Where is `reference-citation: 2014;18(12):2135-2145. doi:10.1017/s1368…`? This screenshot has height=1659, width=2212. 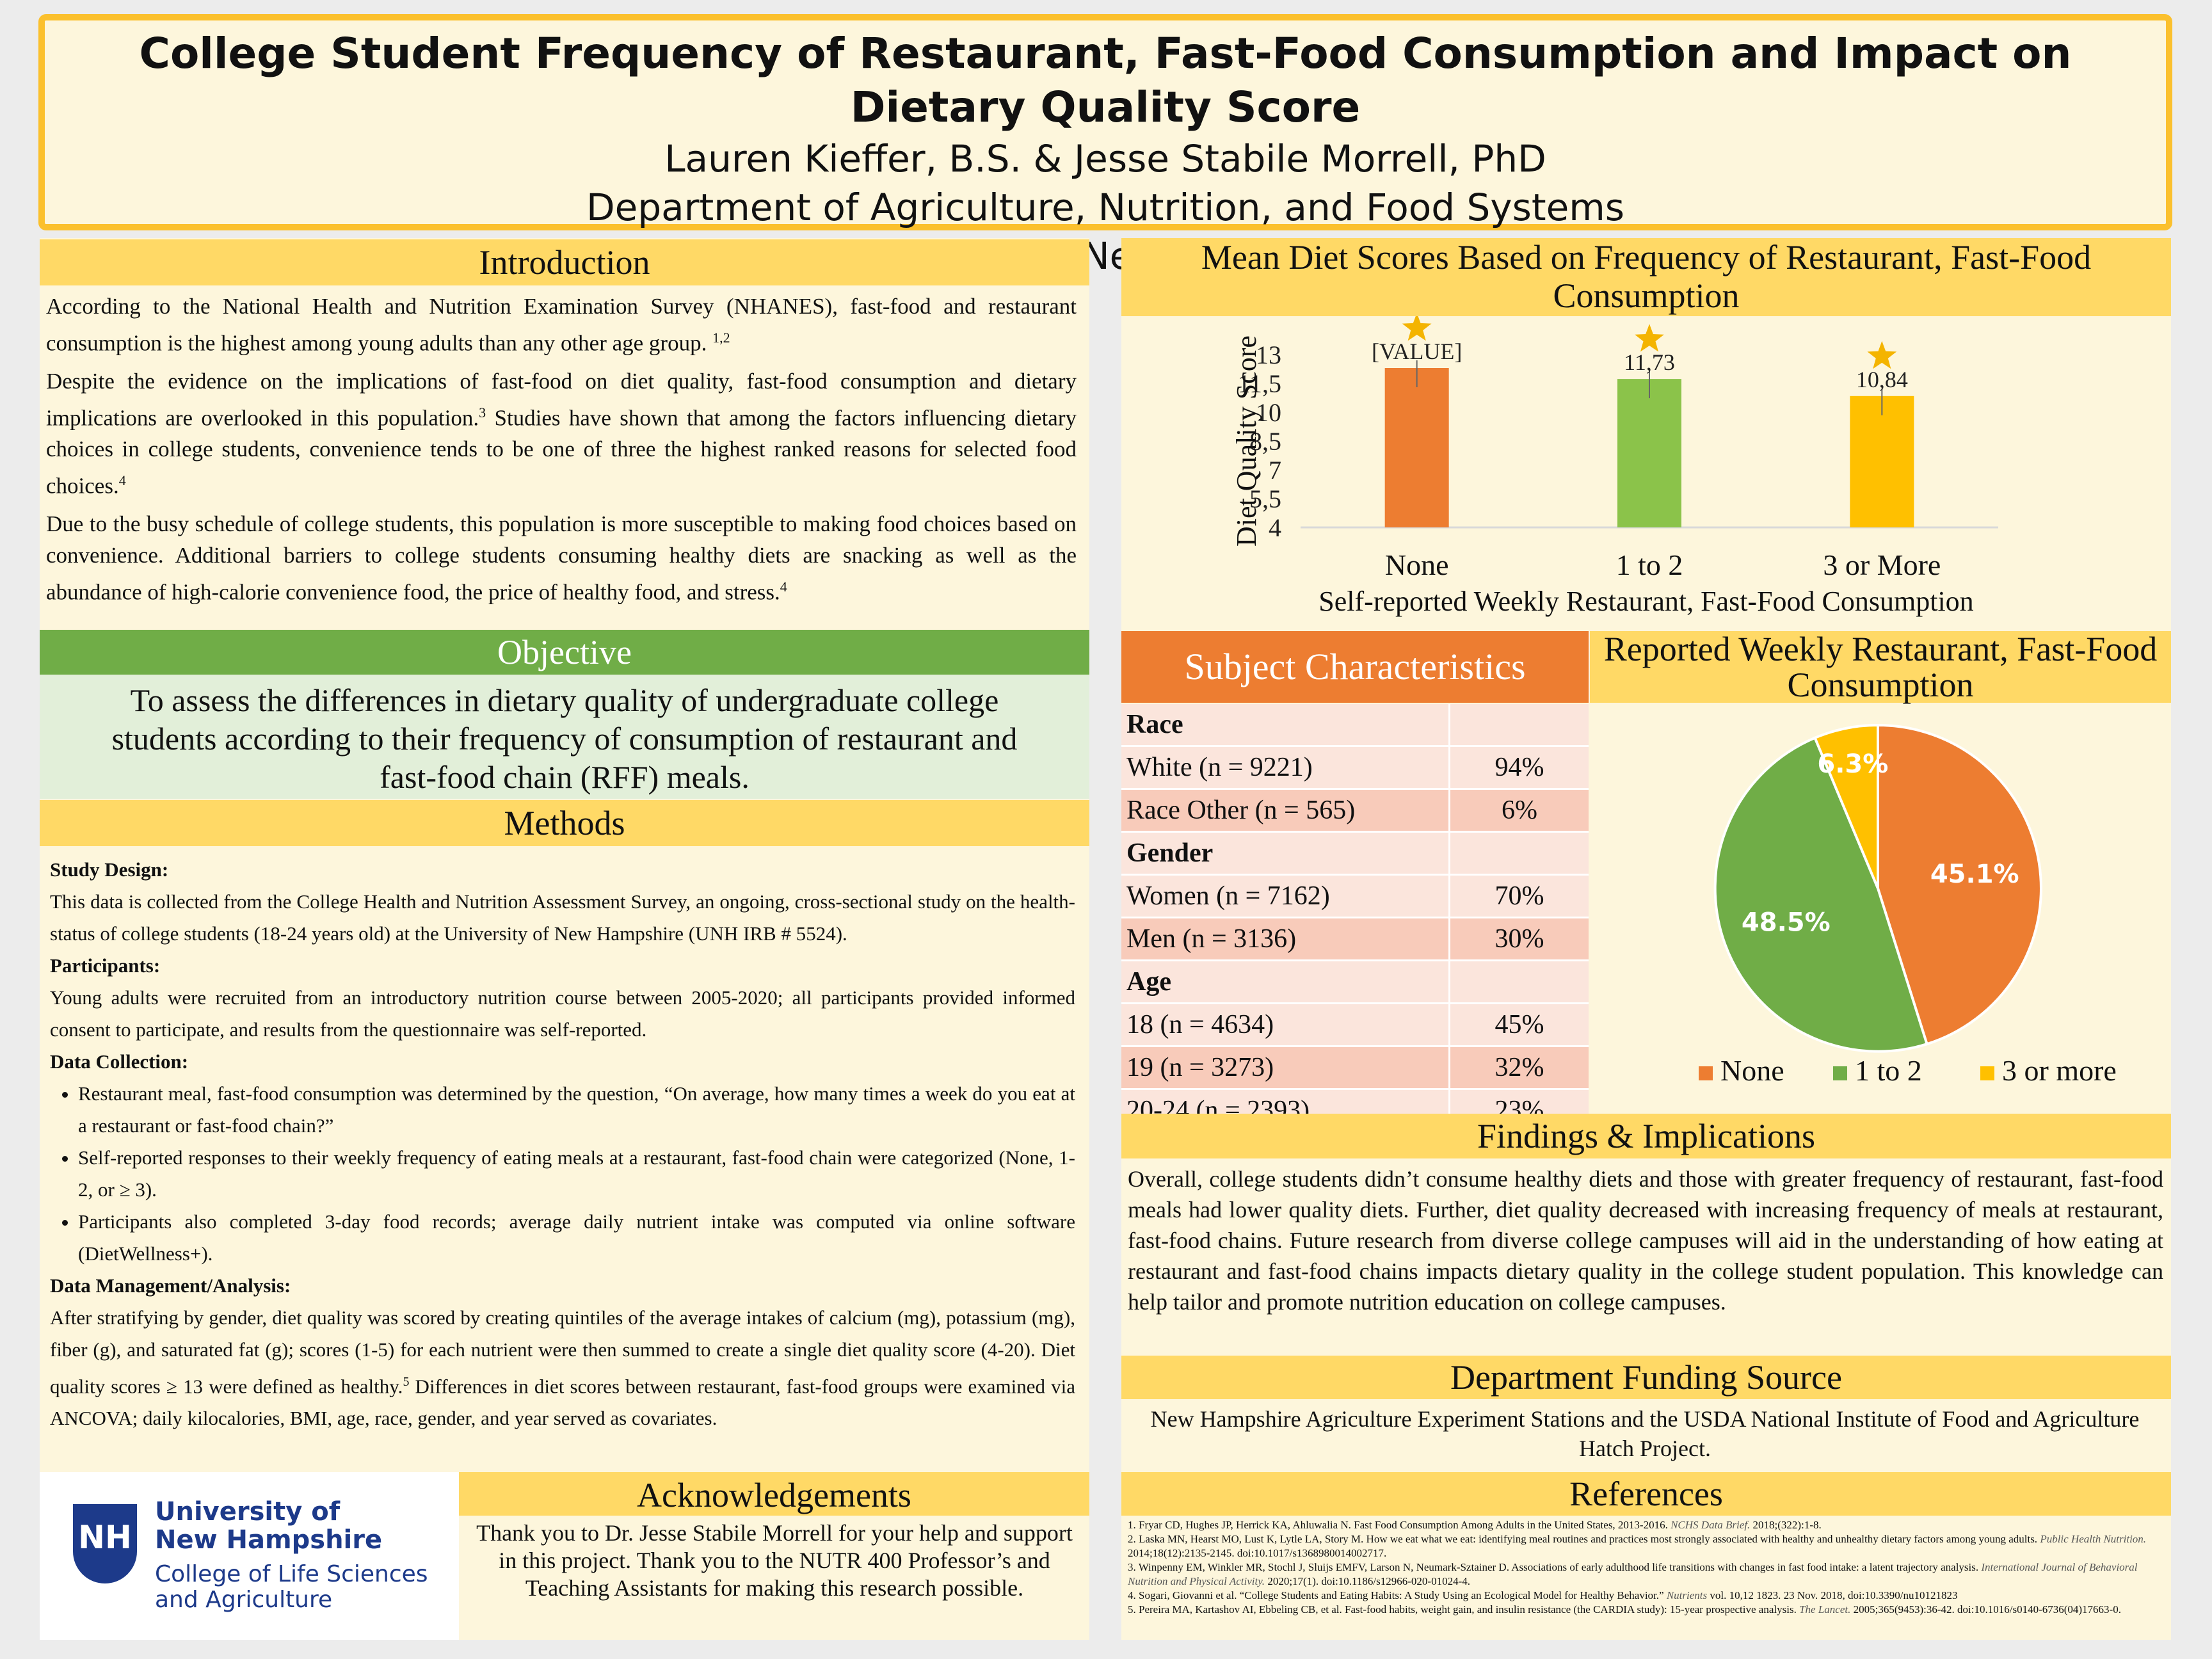
reference-citation: 2014;18(12):2135-2145. doi:10.1017/s1368… is located at coordinates (1257, 1553).